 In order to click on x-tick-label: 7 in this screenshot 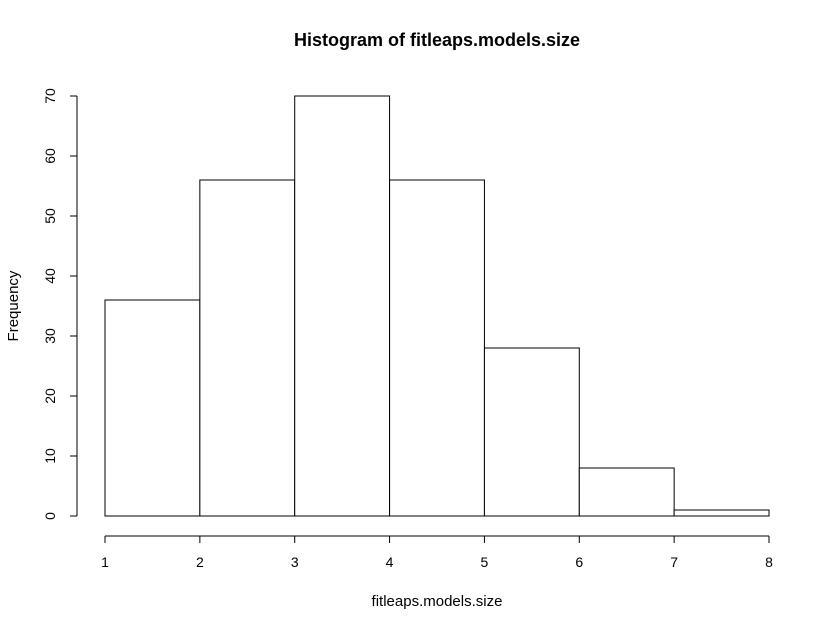, I will do `click(674, 562)`.